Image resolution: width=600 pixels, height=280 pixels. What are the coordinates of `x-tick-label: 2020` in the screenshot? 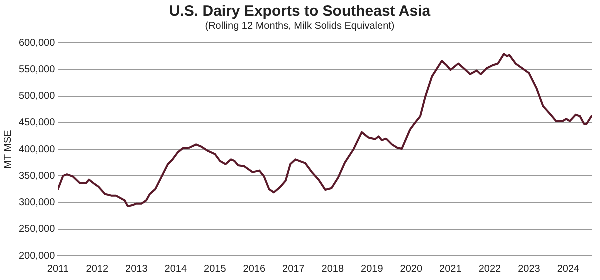 It's located at (411, 269).